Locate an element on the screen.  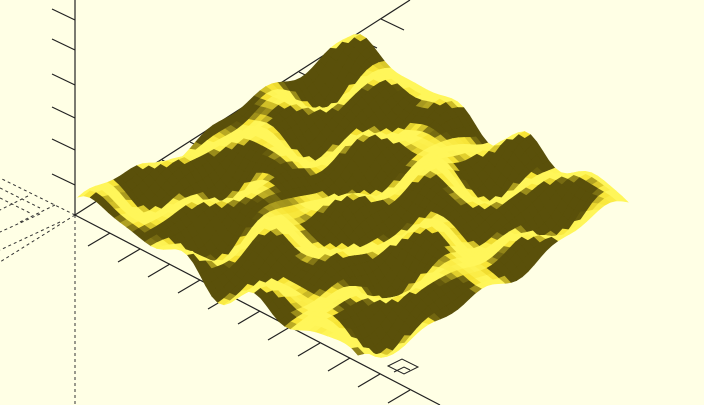
z-axis is located at coordinates (63, 107).